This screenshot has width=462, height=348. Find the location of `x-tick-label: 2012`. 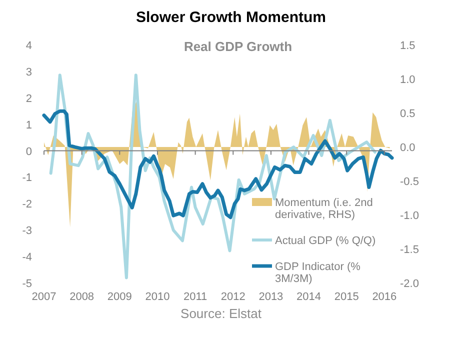

x-tick-label: 2012 is located at coordinates (233, 297).